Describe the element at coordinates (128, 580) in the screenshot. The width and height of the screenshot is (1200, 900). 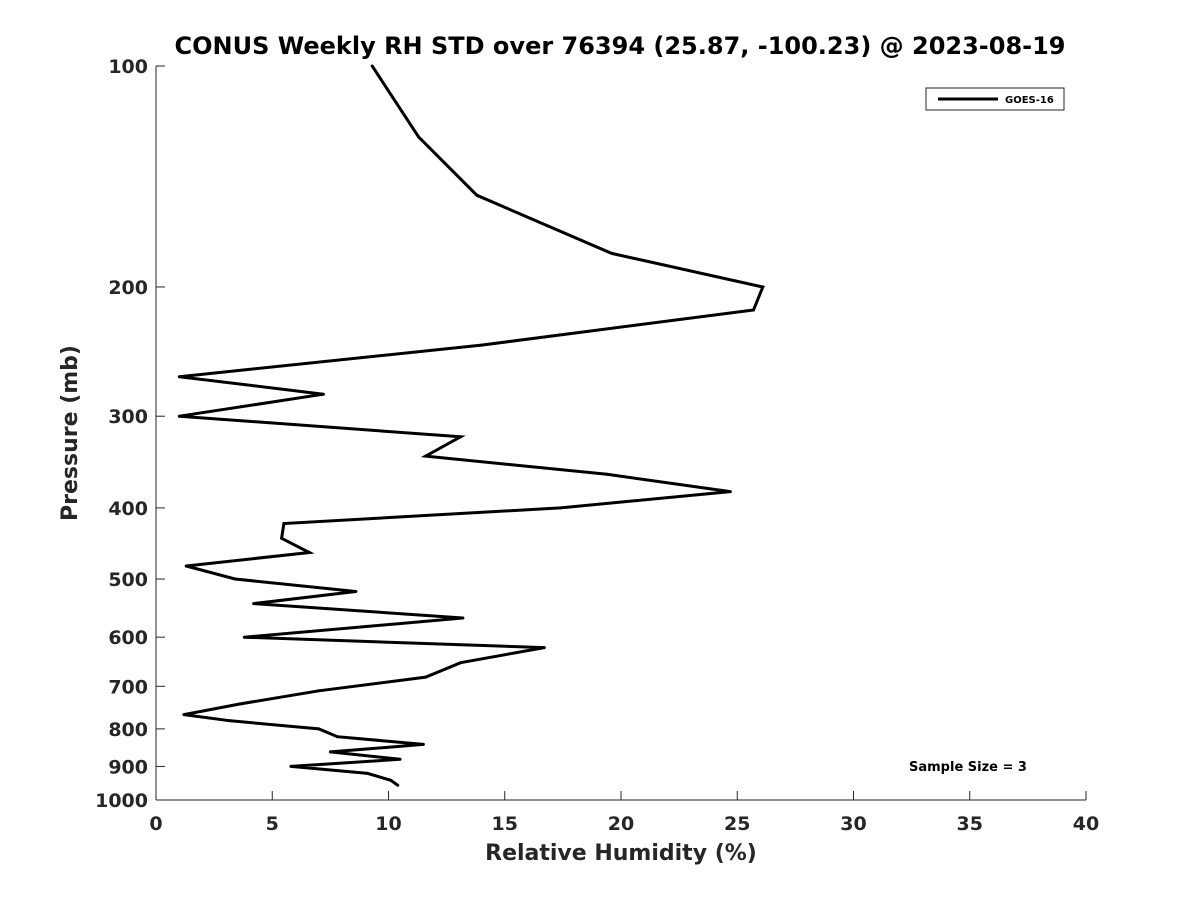
I see `y-tick-label: 500` at that location.